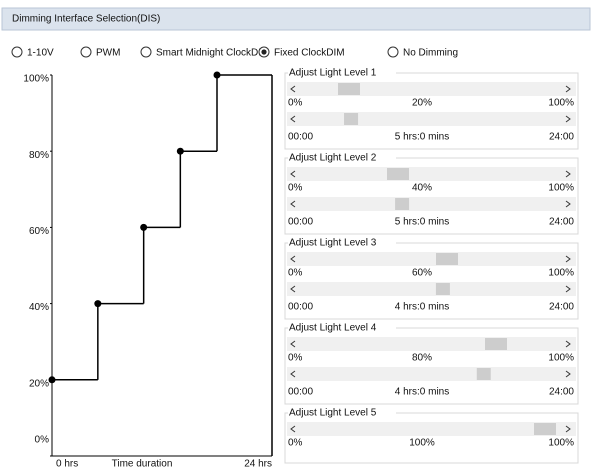 The width and height of the screenshot is (595, 472). What do you see at coordinates (67, 464) in the screenshot?
I see `x-start-label: 0 hrs` at bounding box center [67, 464].